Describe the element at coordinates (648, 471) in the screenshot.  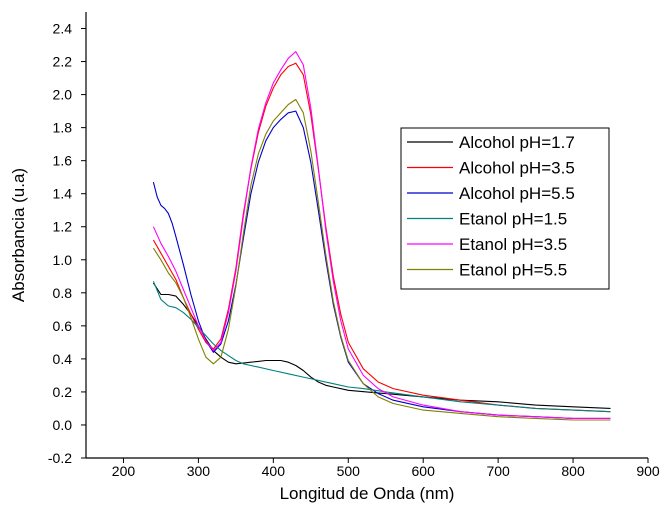
I see `x-tick-label: 900` at that location.